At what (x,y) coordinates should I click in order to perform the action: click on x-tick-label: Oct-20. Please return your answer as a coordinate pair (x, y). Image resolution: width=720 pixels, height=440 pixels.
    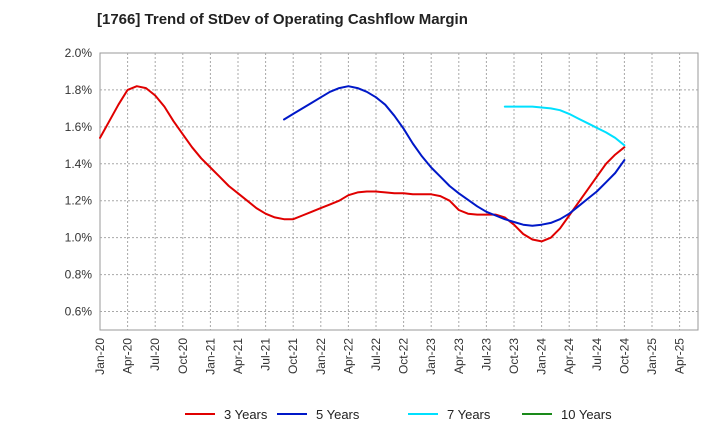
    Looking at the image, I should click on (183, 356).